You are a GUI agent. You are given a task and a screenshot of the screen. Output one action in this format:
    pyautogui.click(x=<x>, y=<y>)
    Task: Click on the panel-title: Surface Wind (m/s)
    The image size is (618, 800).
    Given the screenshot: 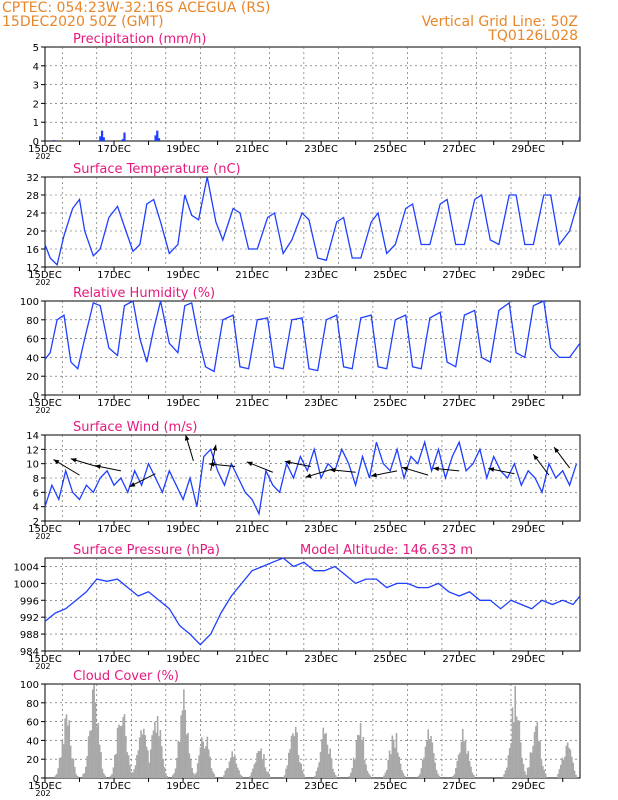 What is the action you would take?
    pyautogui.click(x=135, y=427)
    